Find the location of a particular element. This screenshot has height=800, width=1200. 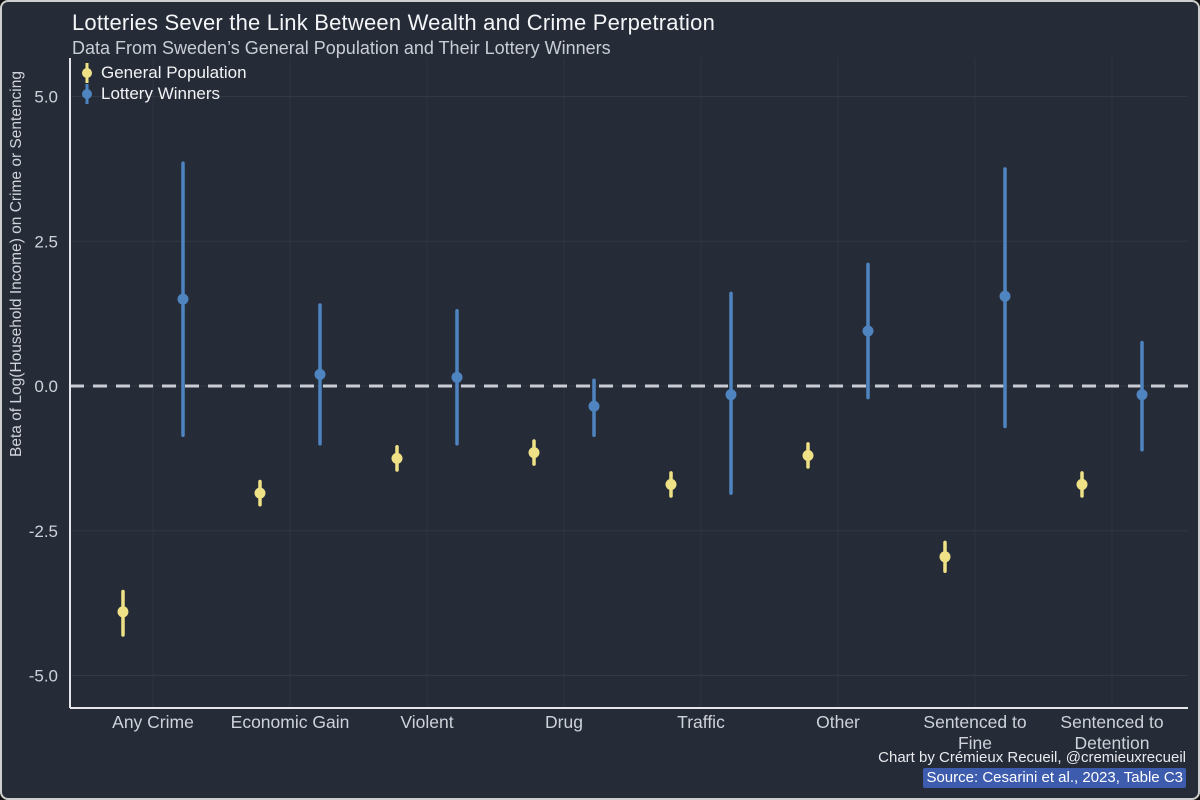

x-tick-label: Traffic is located at coordinates (701, 722).